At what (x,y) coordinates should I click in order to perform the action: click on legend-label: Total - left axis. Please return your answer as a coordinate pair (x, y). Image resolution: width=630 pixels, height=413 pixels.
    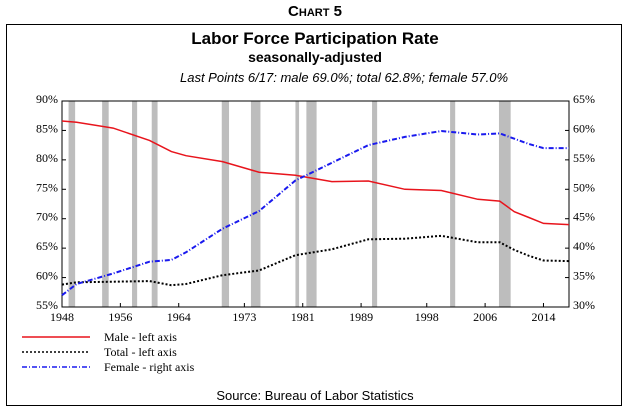
    Looking at the image, I should click on (140, 352).